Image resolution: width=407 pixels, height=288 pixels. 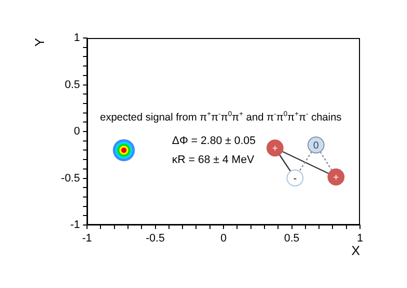 What do you see at coordinates (213, 160) in the screenshot?
I see `annotation: κR = 68 ± 4 MeV` at bounding box center [213, 160].